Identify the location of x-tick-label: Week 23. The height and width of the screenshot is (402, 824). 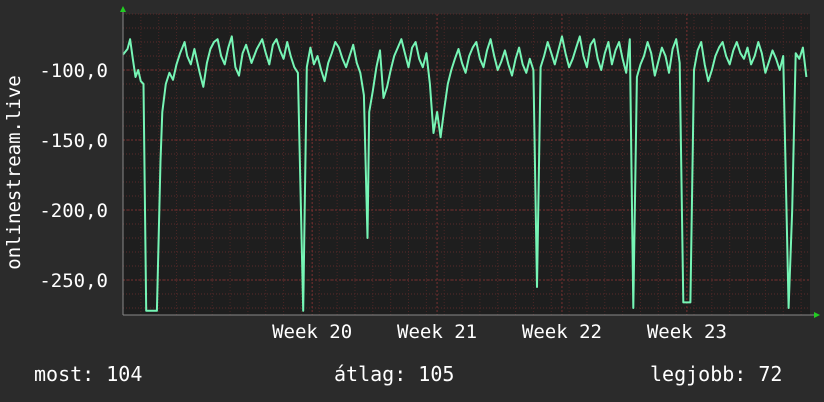
(687, 332).